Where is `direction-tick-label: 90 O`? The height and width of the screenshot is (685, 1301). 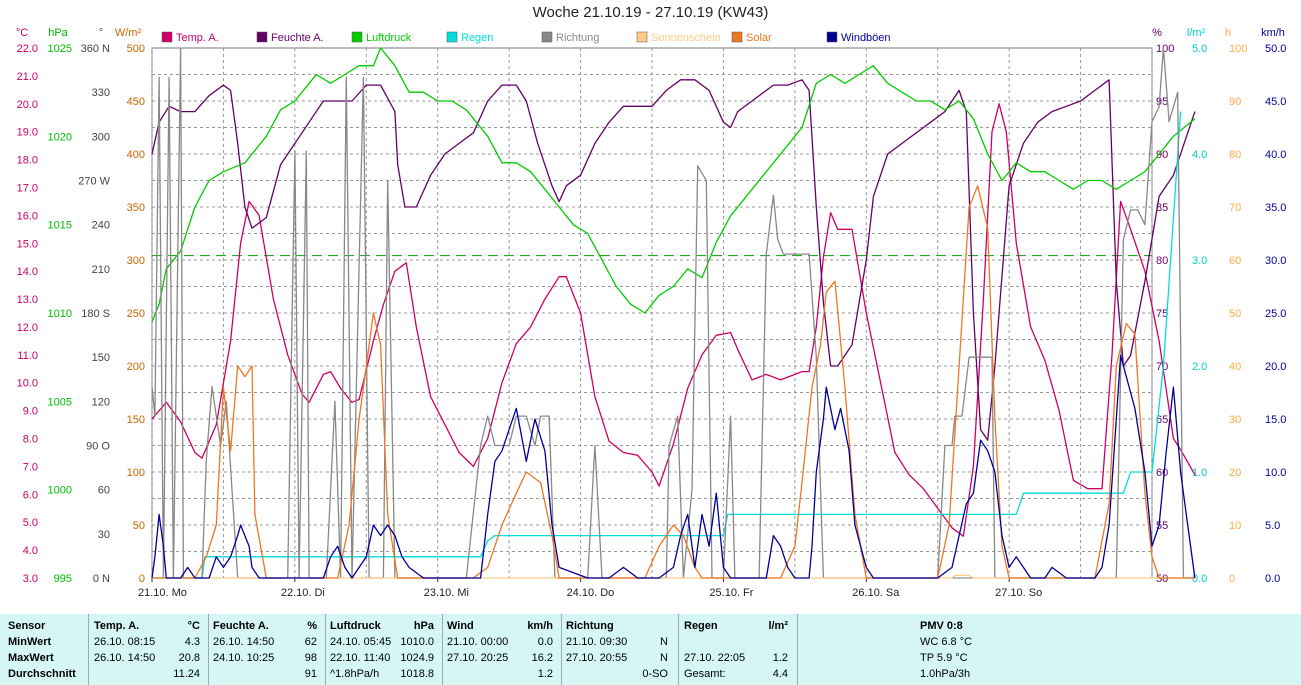 direction-tick-label: 90 O is located at coordinates (98, 447).